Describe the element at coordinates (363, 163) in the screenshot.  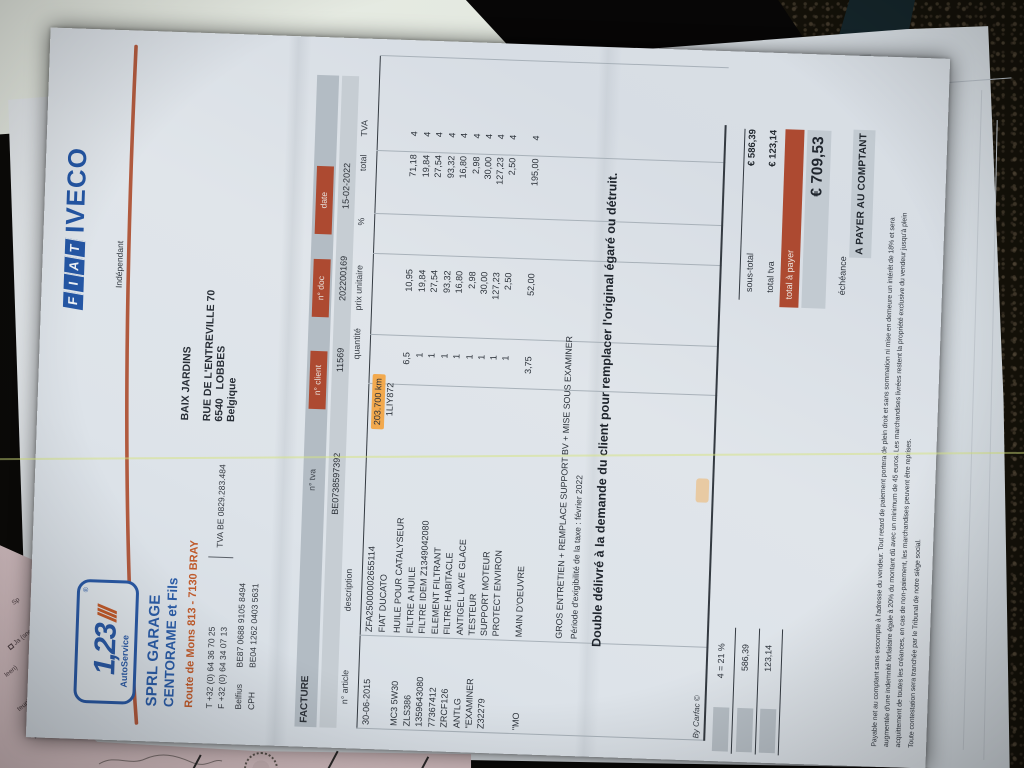
I see `col-header-total: total` at that location.